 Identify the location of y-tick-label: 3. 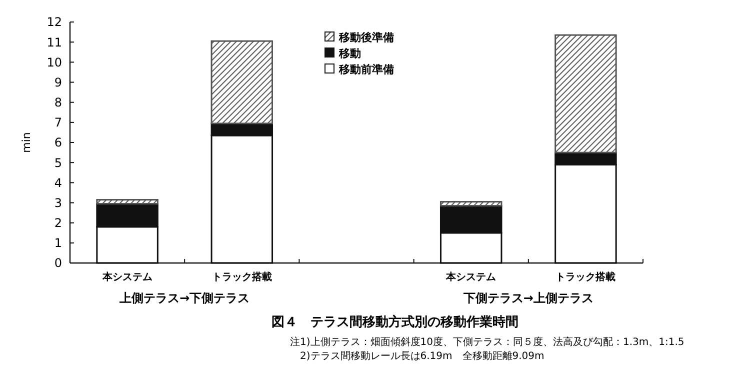
(58, 203).